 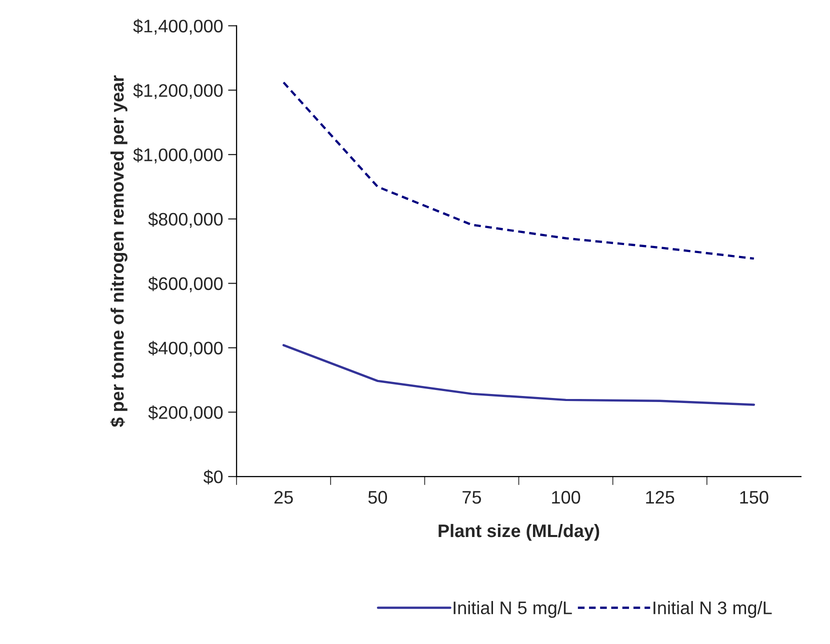 What do you see at coordinates (185, 284) in the screenshot?
I see `y-tick-label: $600,000` at bounding box center [185, 284].